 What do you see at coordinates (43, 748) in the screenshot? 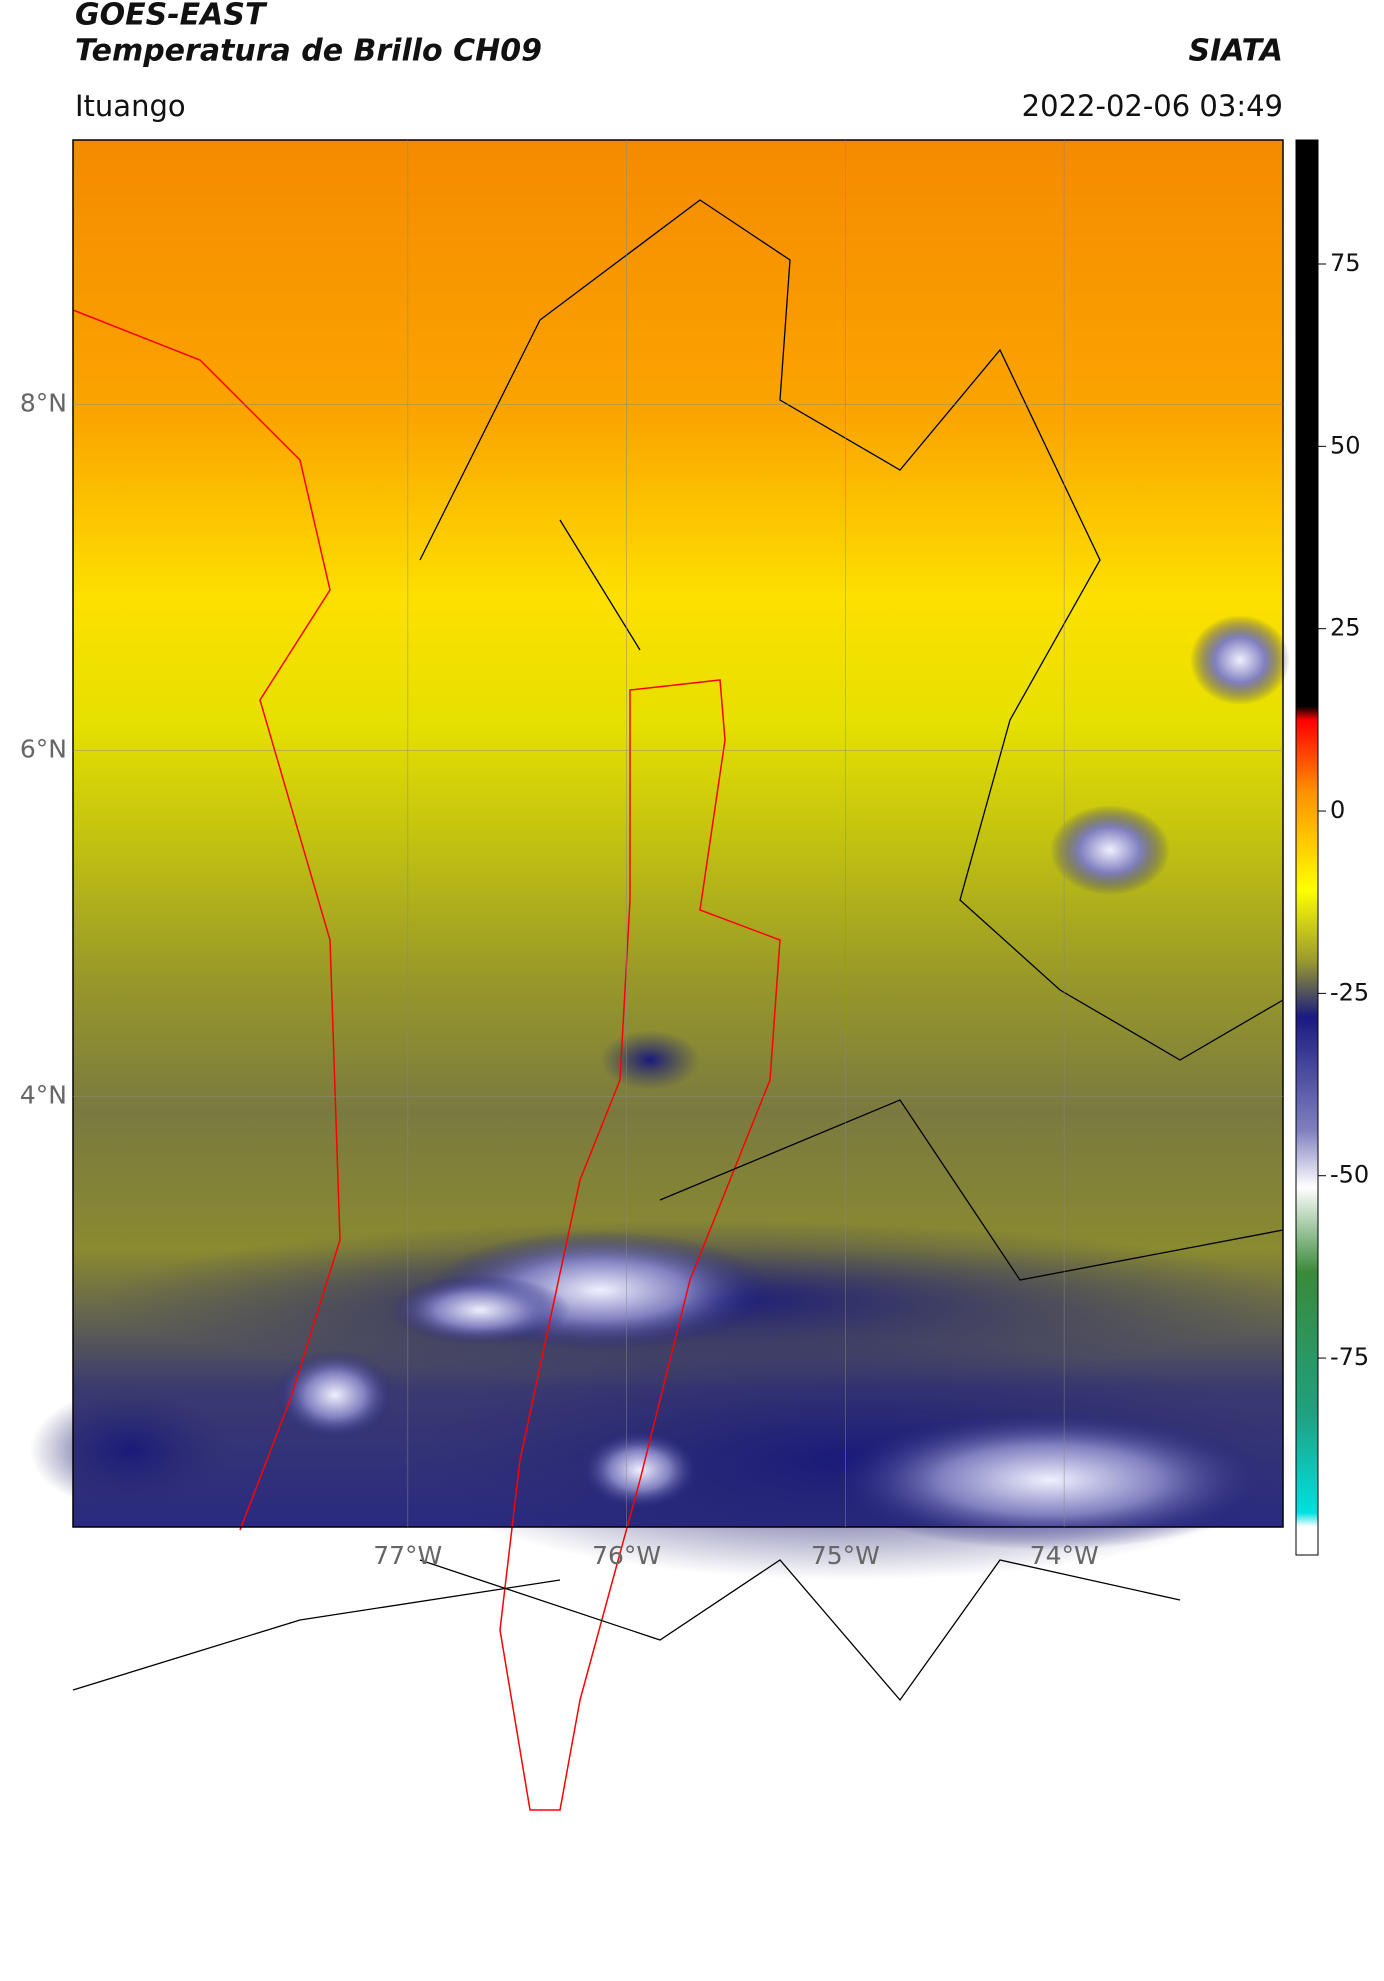
I see `lat-label: 6°N` at bounding box center [43, 748].